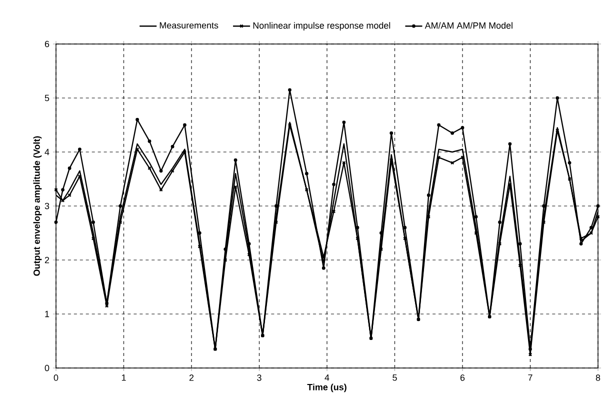 This screenshot has height=414, width=603. Describe the element at coordinates (47, 152) in the screenshot. I see `y-tick-label: 4` at that location.